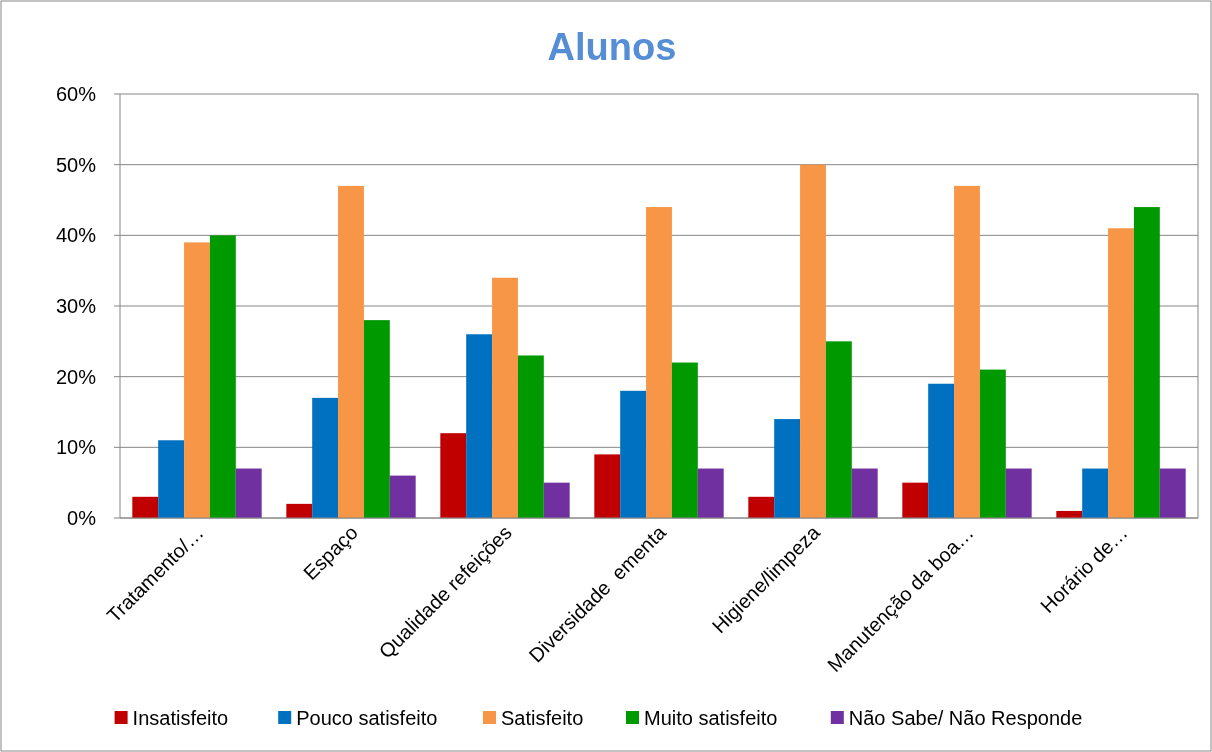 Image resolution: width=1212 pixels, height=752 pixels. Describe the element at coordinates (180, 718) in the screenshot. I see `legend-label: Insatisfeito` at that location.